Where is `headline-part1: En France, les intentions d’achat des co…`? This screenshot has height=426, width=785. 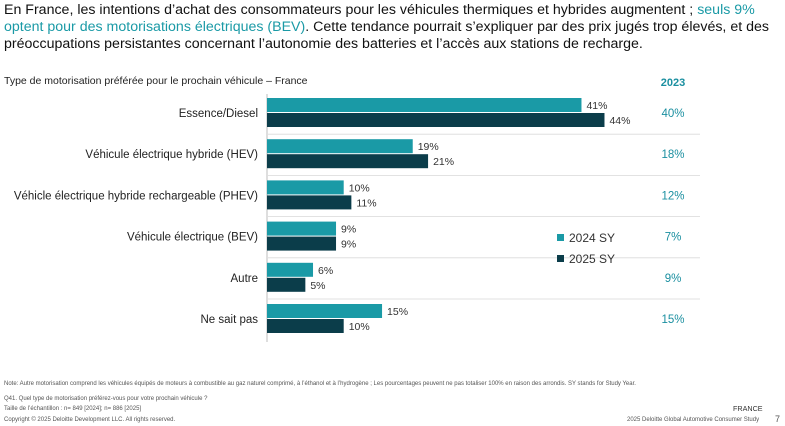 headline-part1: En France, les intentions d’achat des co… is located at coordinates (351, 10).